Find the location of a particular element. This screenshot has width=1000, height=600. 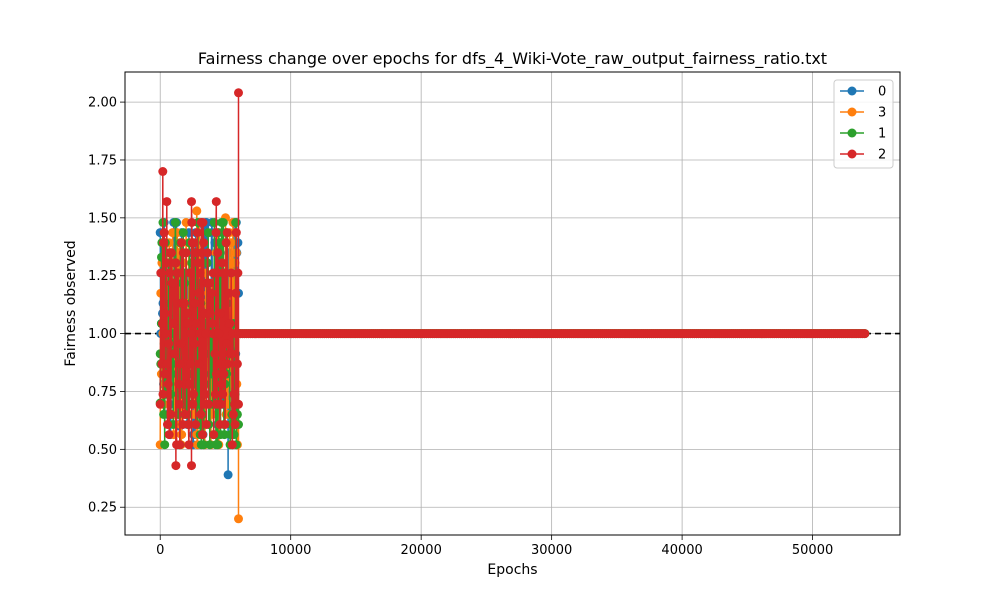

y-tick-label: 0.25 is located at coordinates (102, 508).